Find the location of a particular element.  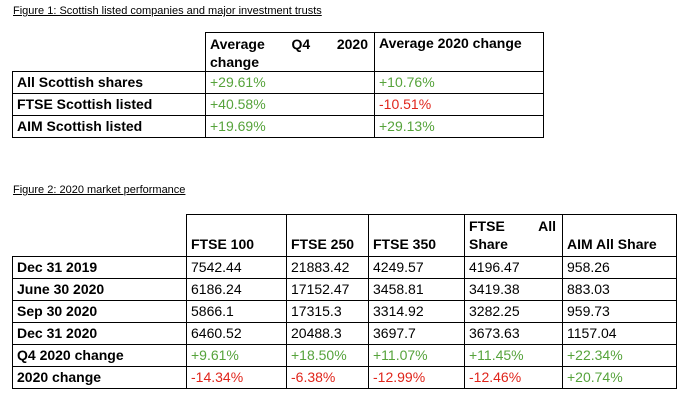

header-text: FTSE is located at coordinates (487, 226).